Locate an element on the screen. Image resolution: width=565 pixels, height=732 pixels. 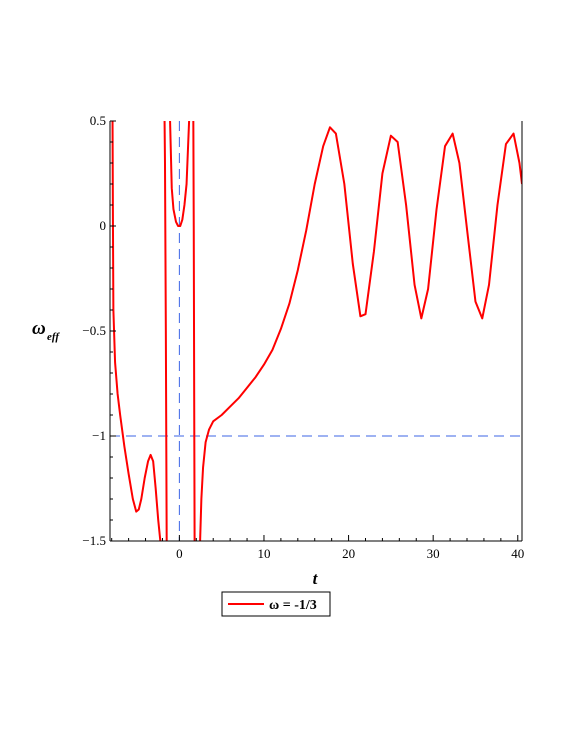
legend: ω = -1/3 is located at coordinates (276, 604).